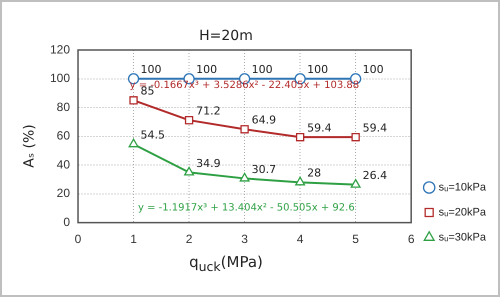  I want to click on y-tick-label: 100, so click(60, 78).